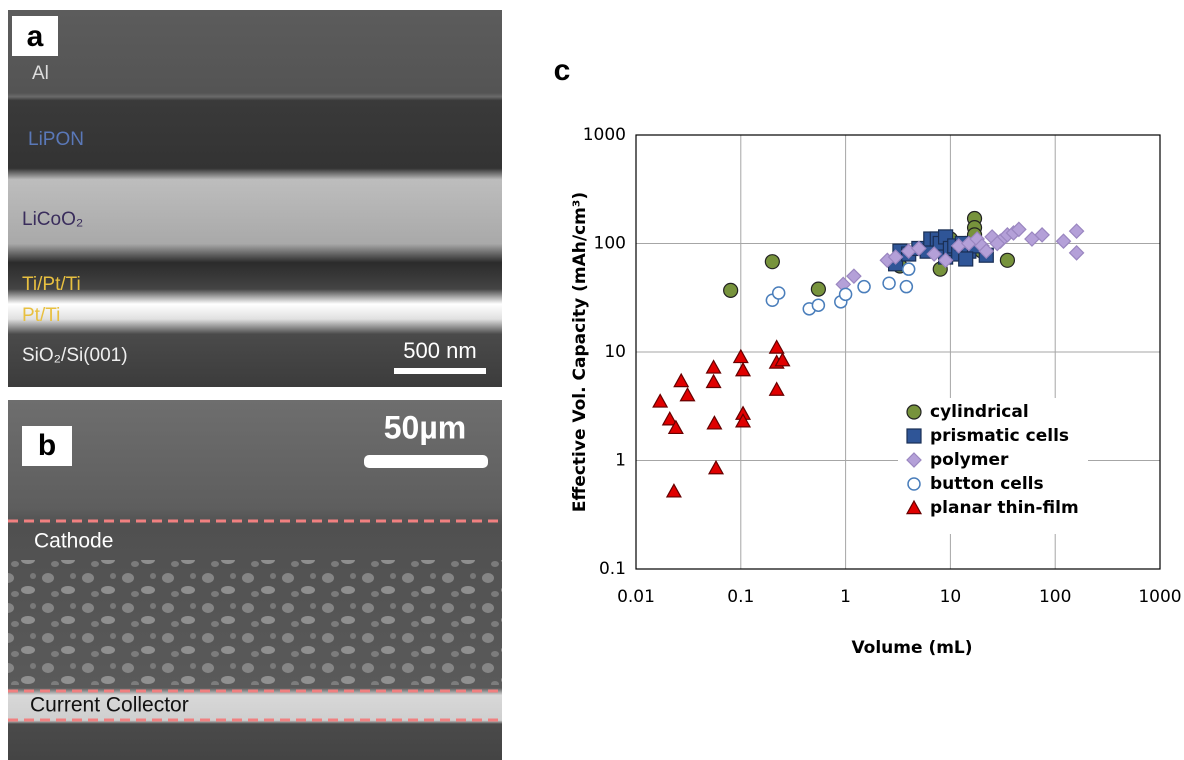  Describe the element at coordinates (75, 355) in the screenshot. I see `layer-label: SiO₂/Si(001)` at that location.